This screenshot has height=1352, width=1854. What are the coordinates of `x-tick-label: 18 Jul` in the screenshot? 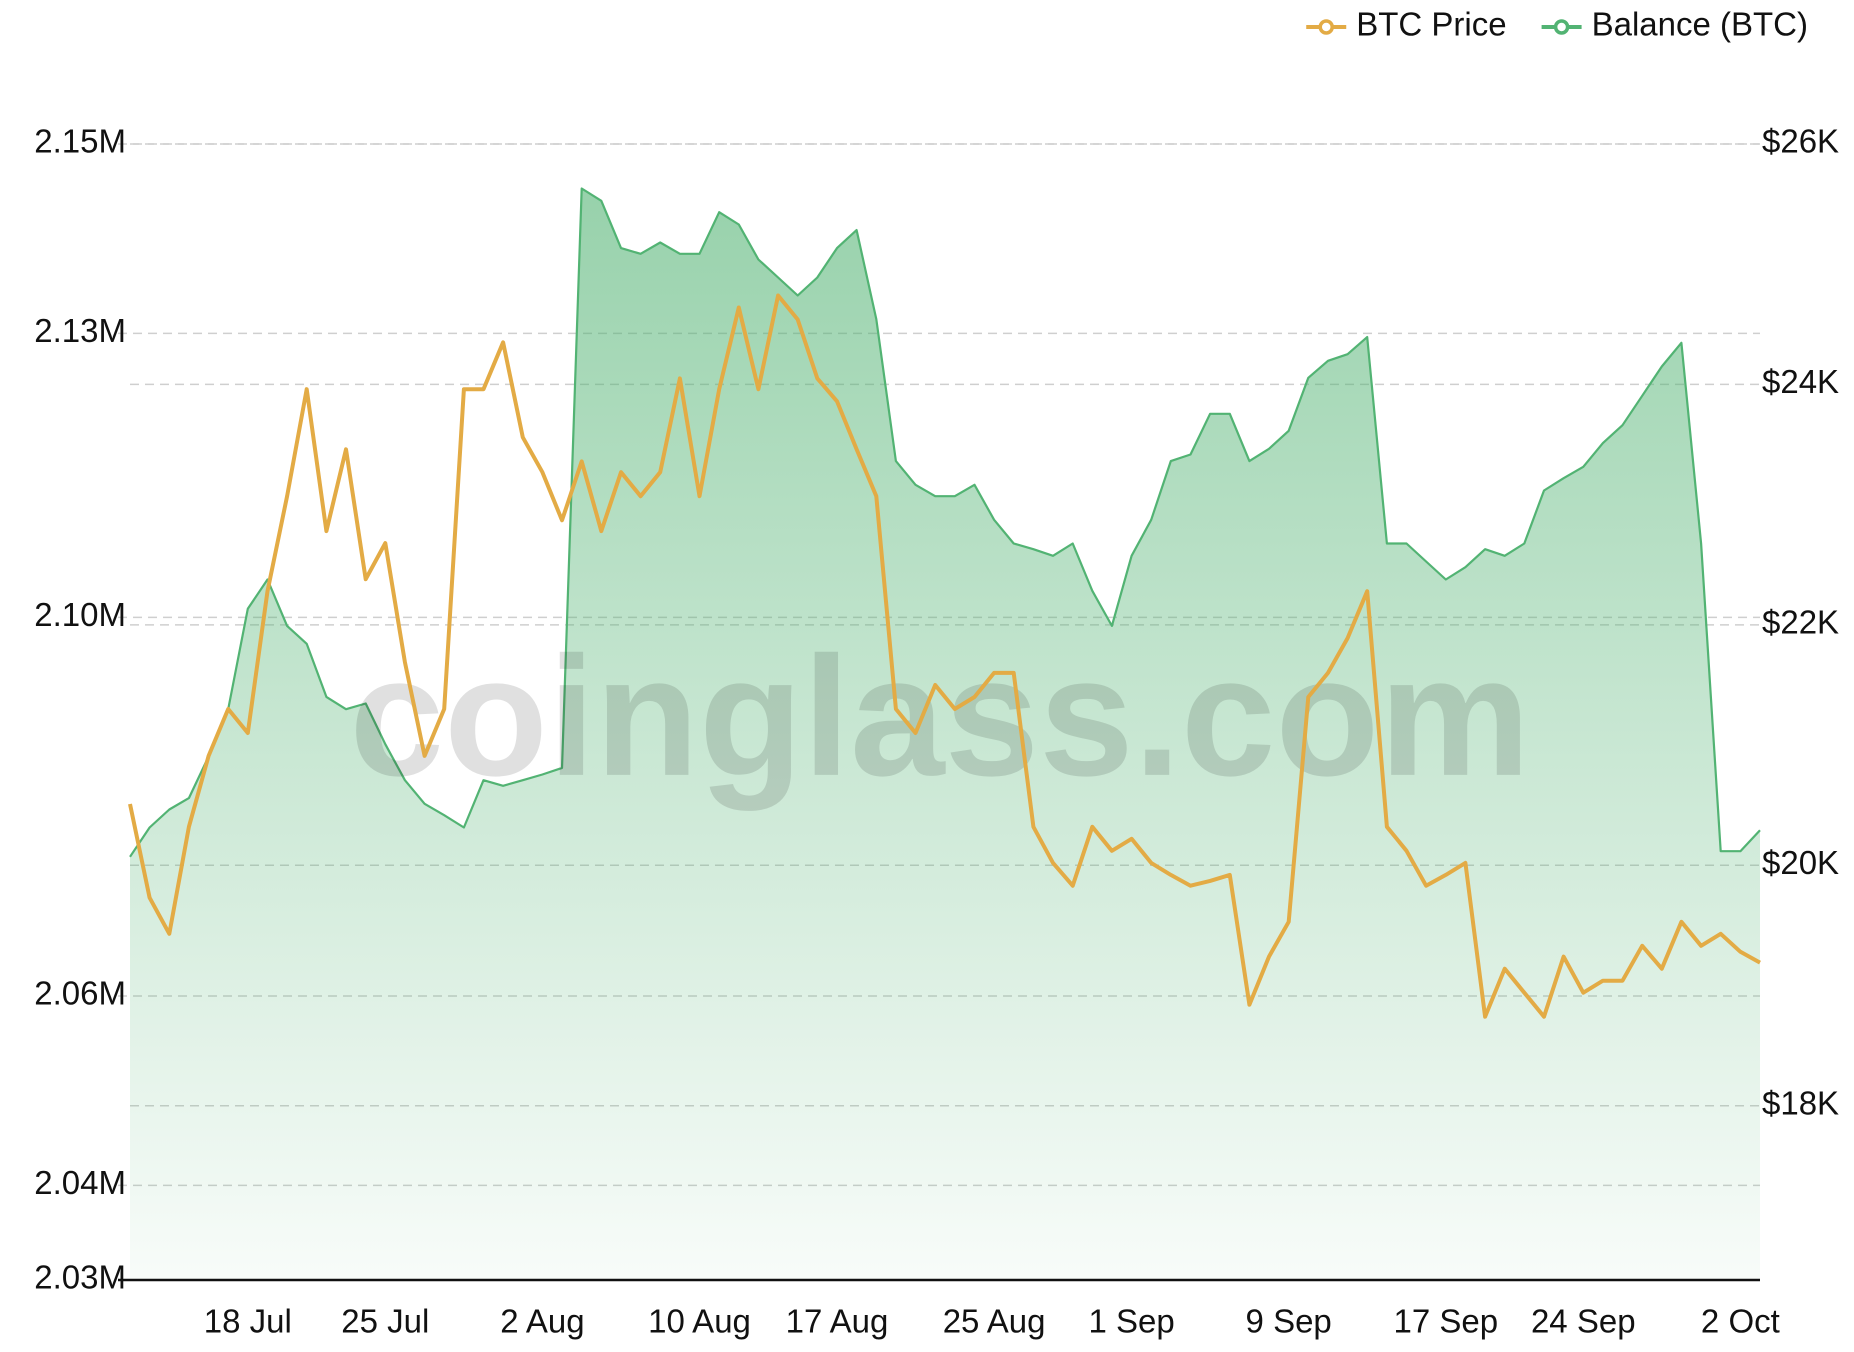 It's located at (248, 1321).